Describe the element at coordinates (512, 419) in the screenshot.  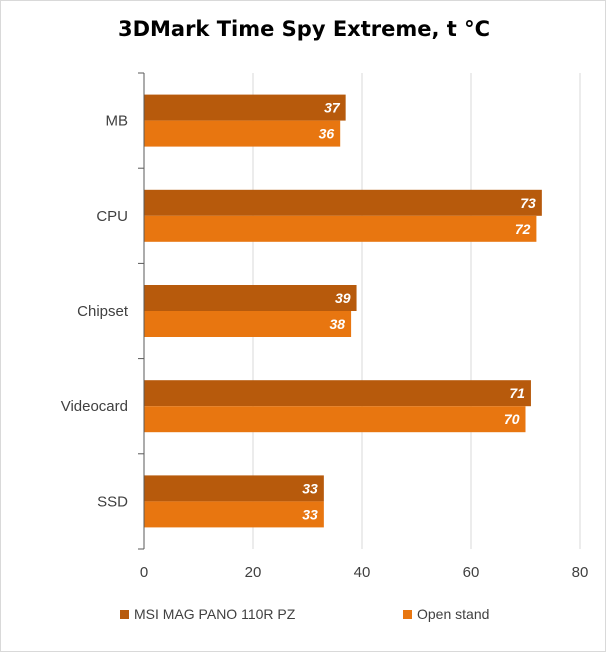
I see `data-label-videocard-series-1: 70` at that location.